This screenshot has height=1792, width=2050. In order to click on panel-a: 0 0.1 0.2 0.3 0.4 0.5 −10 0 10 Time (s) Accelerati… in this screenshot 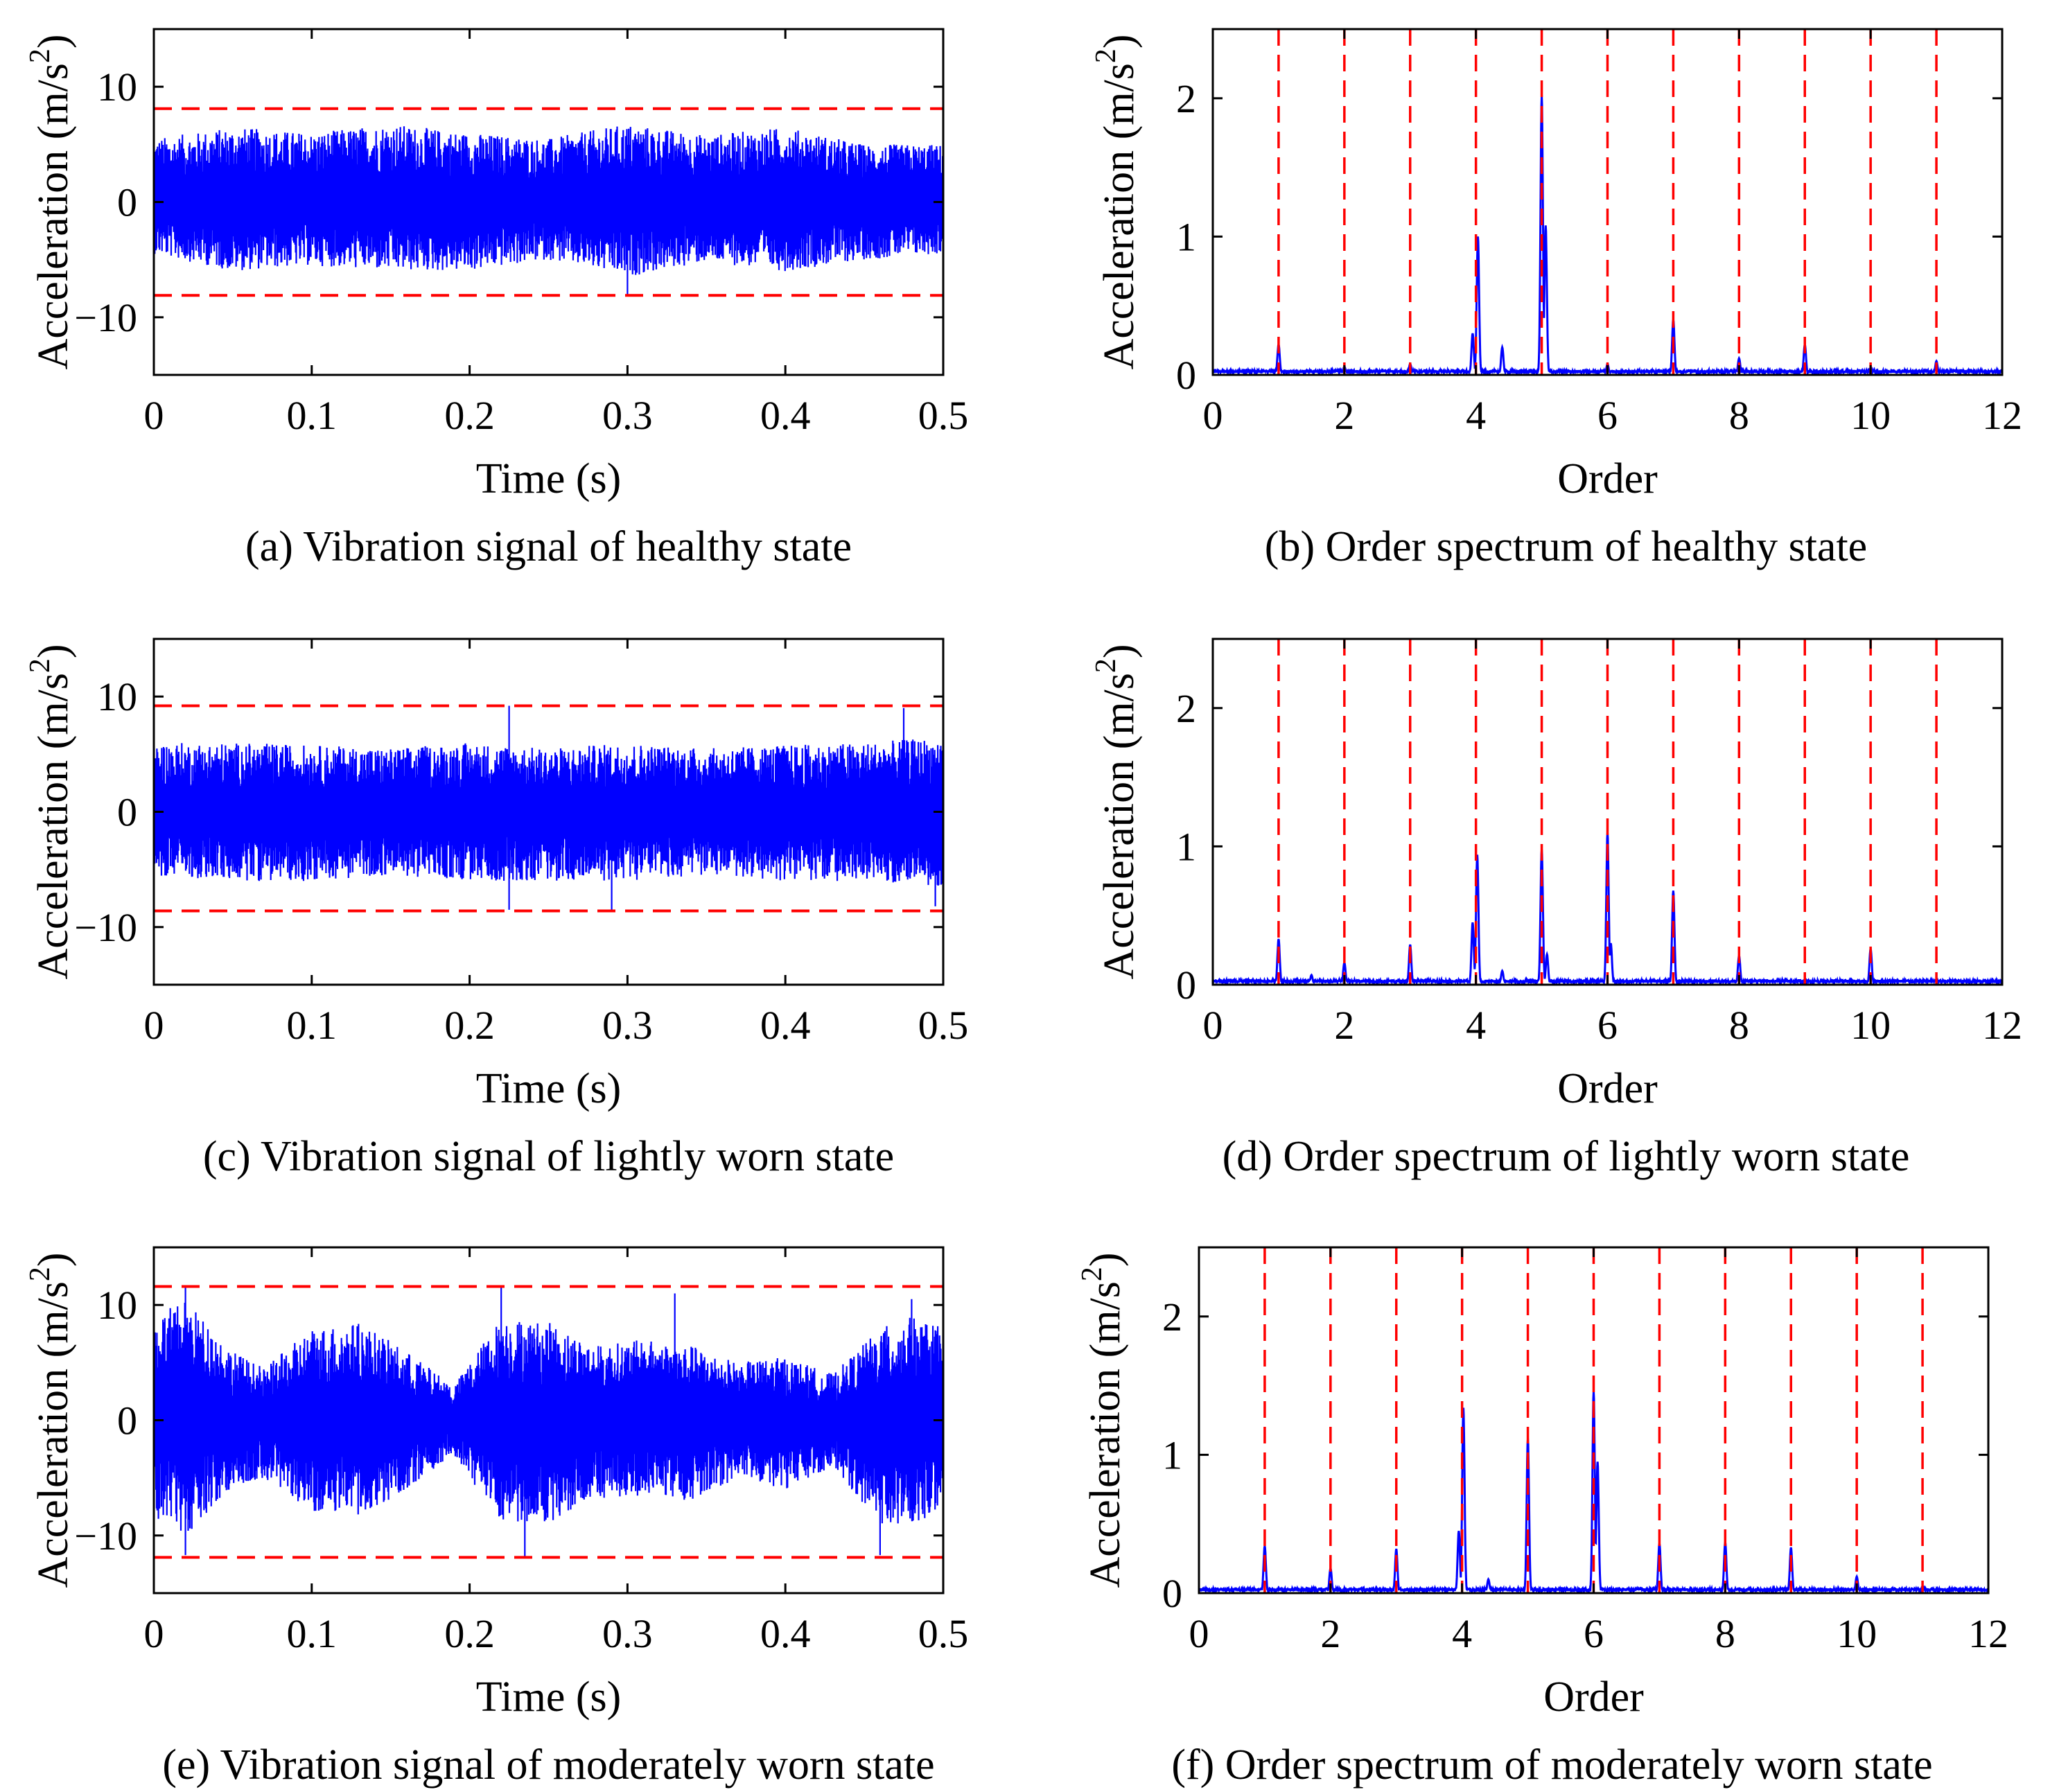, I will do `click(496, 299)`.